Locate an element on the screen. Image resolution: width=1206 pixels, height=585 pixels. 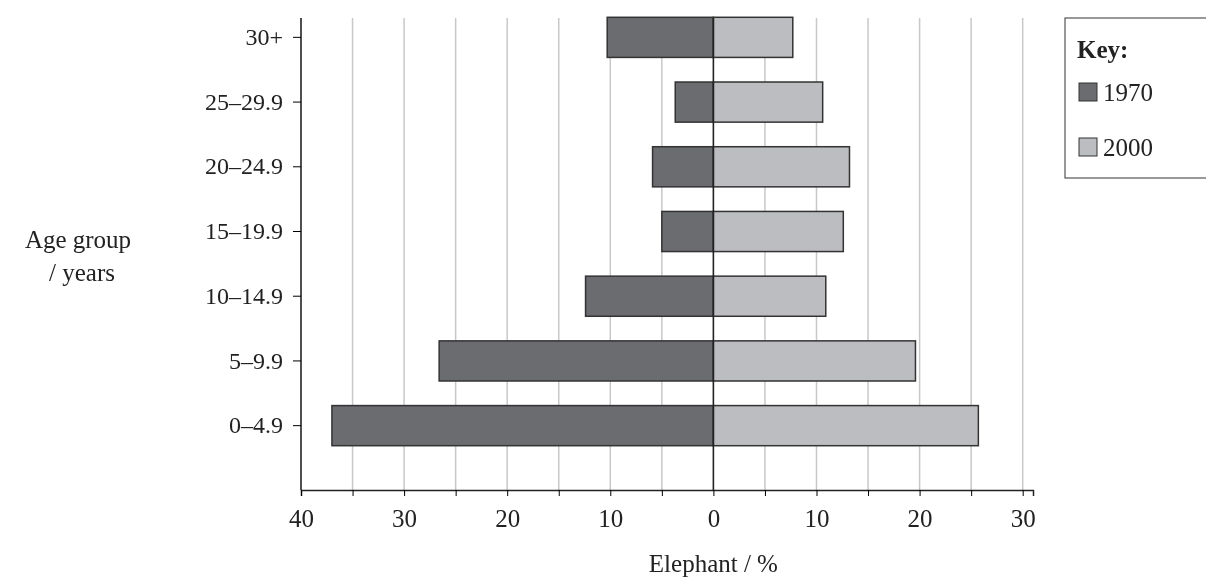
y-tick-label: 5–9.9 is located at coordinates (256, 360).